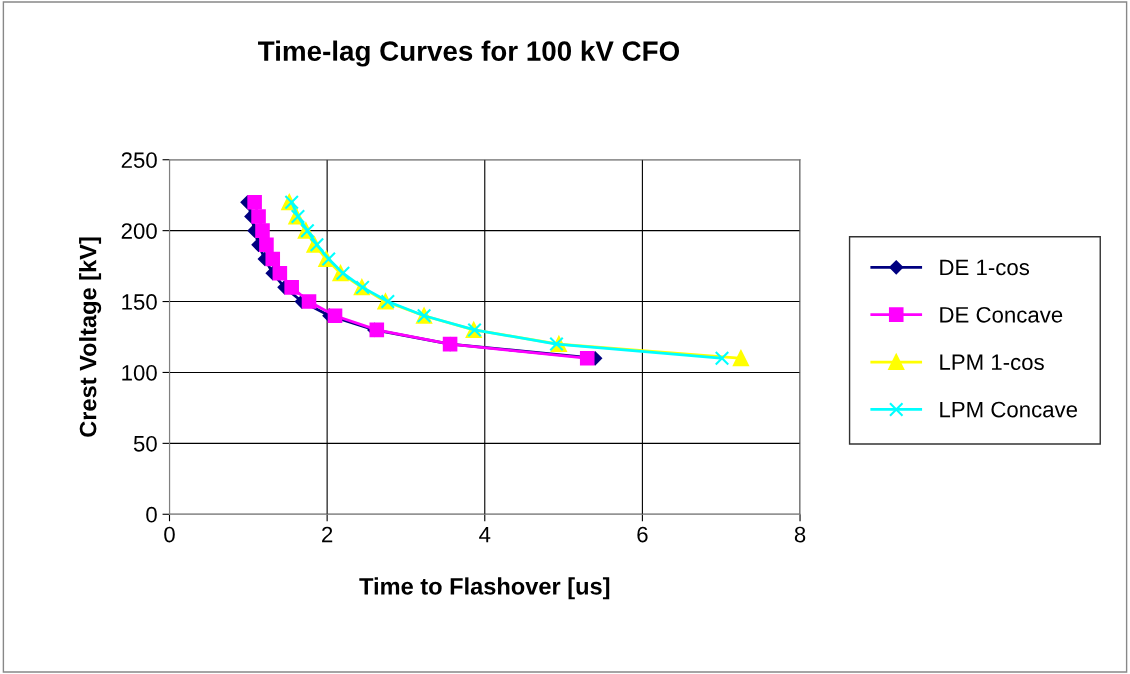 The height and width of the screenshot is (674, 1130). Describe the element at coordinates (985, 267) in the screenshot. I see `legend-label: DE 1-cos` at that location.